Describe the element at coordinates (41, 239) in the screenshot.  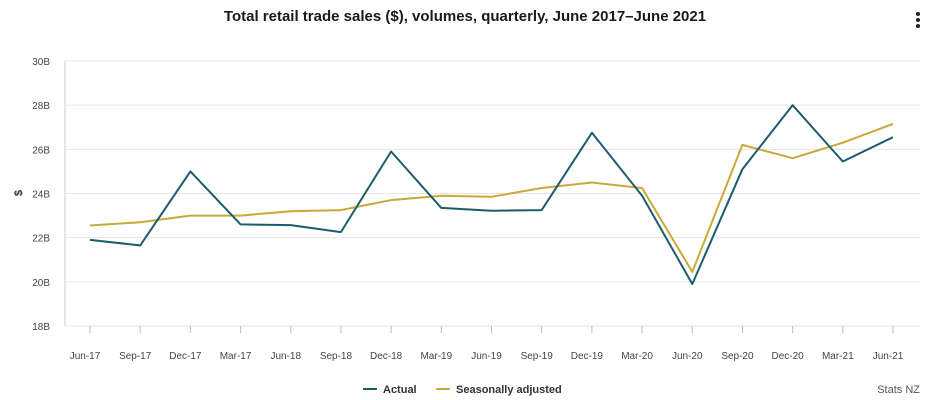
I see `y-tick-label: 22B` at that location.